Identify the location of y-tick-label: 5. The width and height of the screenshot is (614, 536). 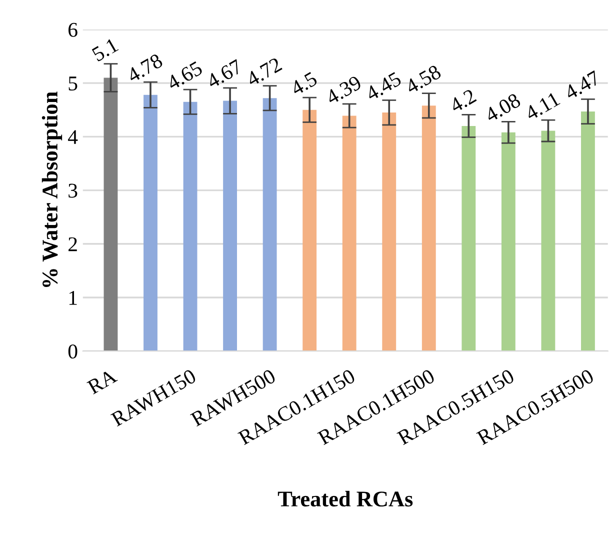
(73, 83).